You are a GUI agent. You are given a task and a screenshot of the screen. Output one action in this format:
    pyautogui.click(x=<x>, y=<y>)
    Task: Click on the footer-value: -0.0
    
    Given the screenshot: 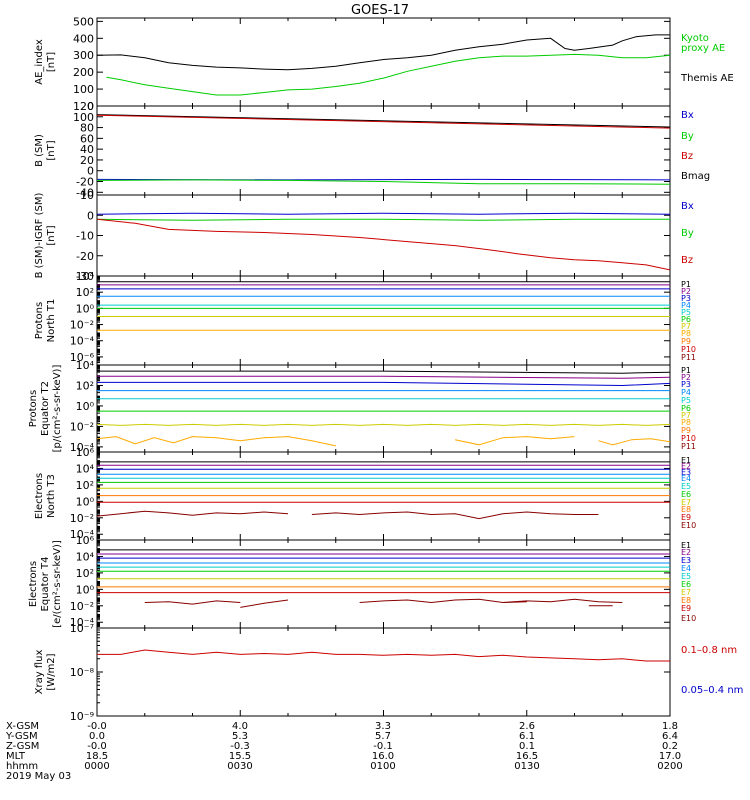 What is the action you would take?
    pyautogui.click(x=97, y=746)
    